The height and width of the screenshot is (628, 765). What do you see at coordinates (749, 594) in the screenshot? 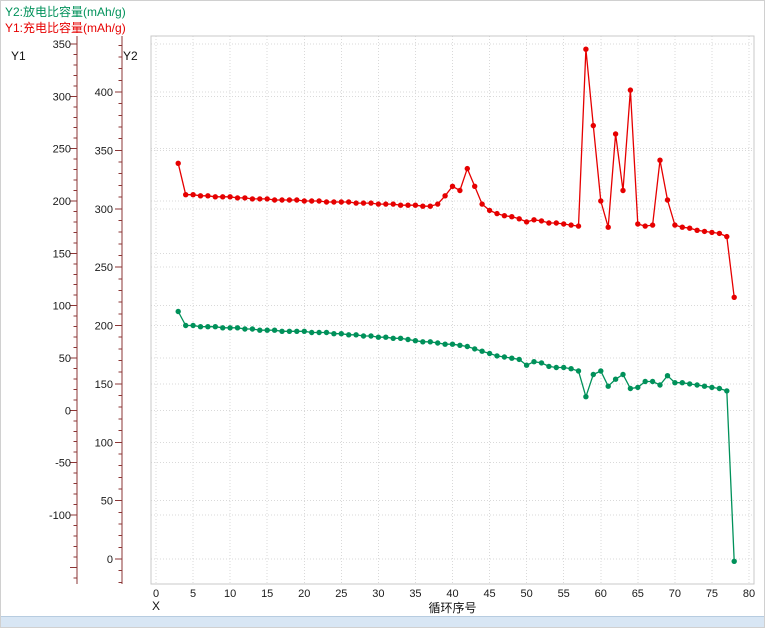
I see `svg-text: 80` at bounding box center [749, 594].